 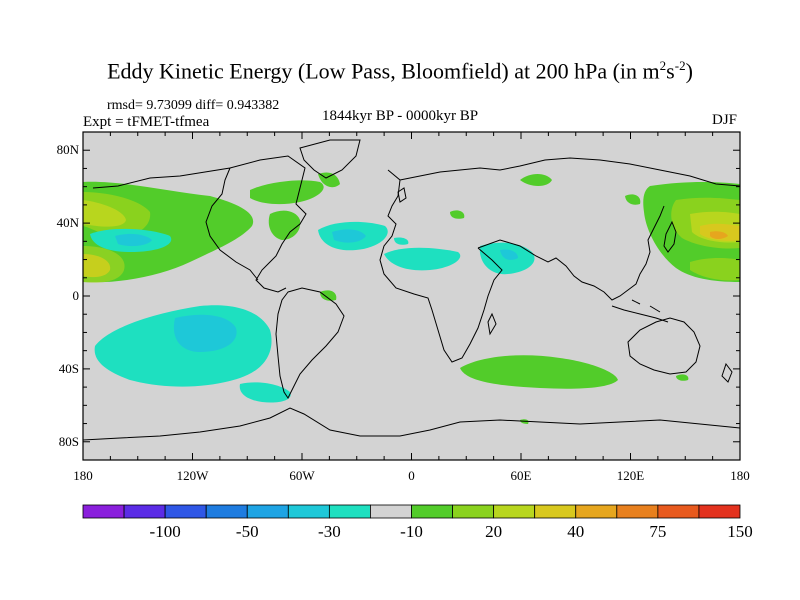 What do you see at coordinates (719, 235) in the screenshot?
I see `anomaly-north-pacific-east-peak` at bounding box center [719, 235].